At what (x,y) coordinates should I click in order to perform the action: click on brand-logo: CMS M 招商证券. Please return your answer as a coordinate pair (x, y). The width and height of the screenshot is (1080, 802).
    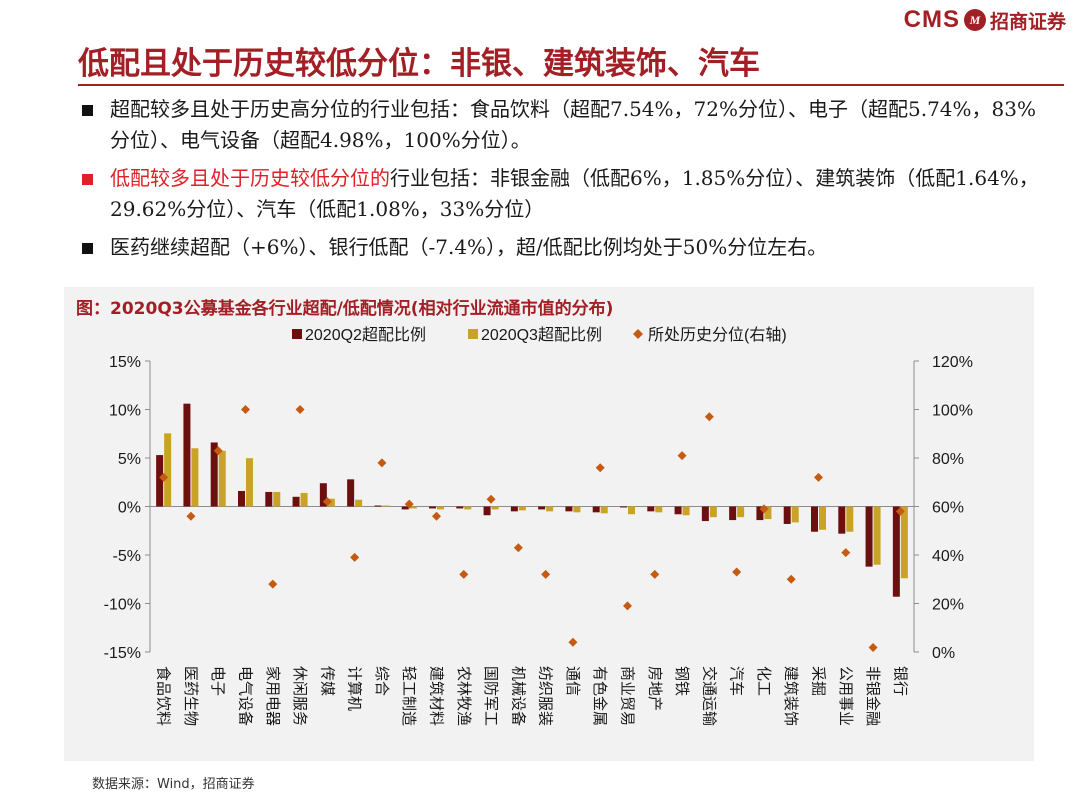
    Looking at the image, I should click on (985, 20).